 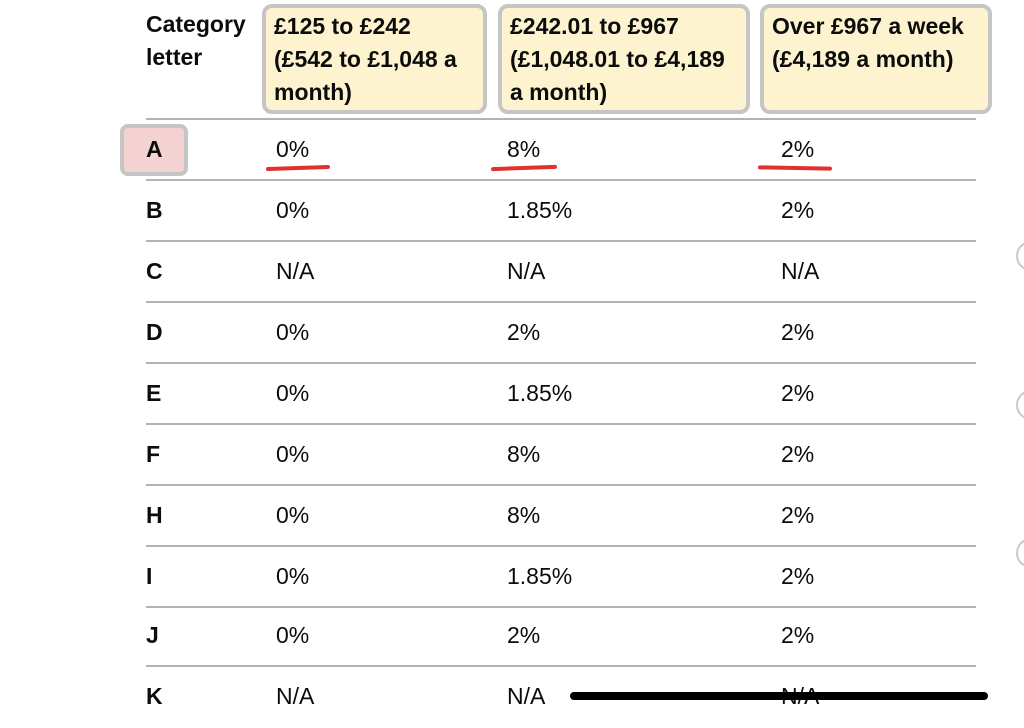 I want to click on table-row: K N/A N/A N/A, so click(x=512, y=697).